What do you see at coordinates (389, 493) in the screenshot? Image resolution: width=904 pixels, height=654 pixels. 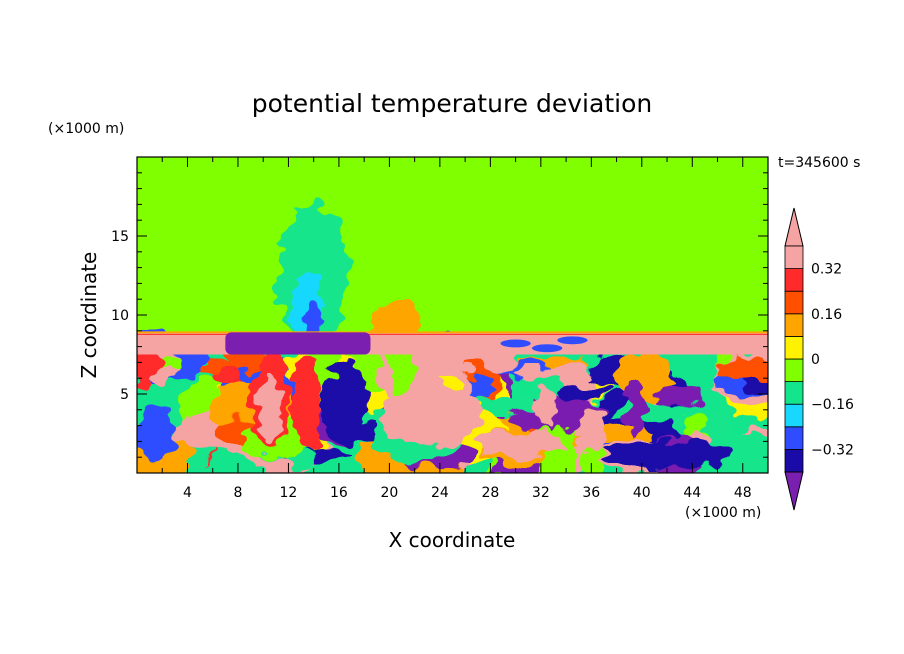 I see `x-tick-label: 20` at bounding box center [389, 493].